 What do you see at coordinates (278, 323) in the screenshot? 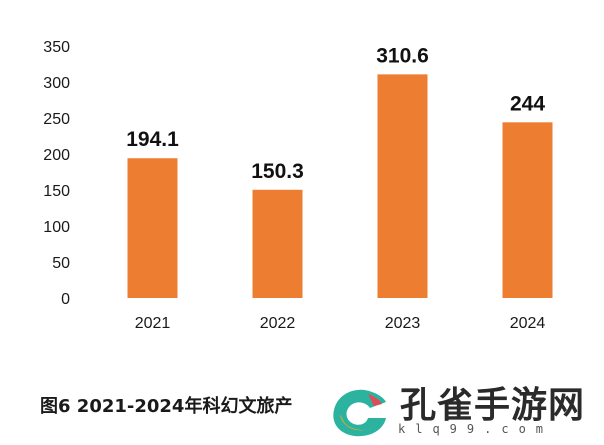
I see `x-tick-label: 2022` at bounding box center [278, 323].